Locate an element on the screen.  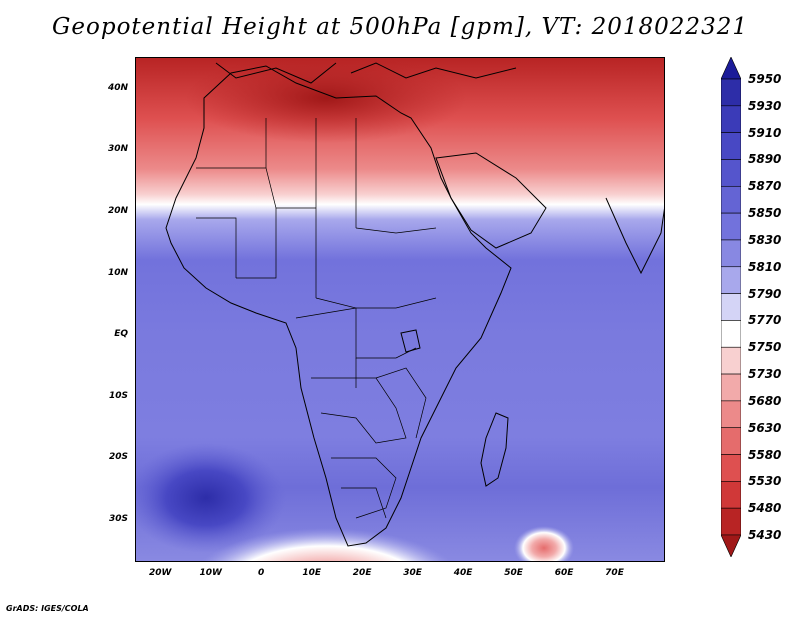
lat-label: 10N is located at coordinates (117, 272).